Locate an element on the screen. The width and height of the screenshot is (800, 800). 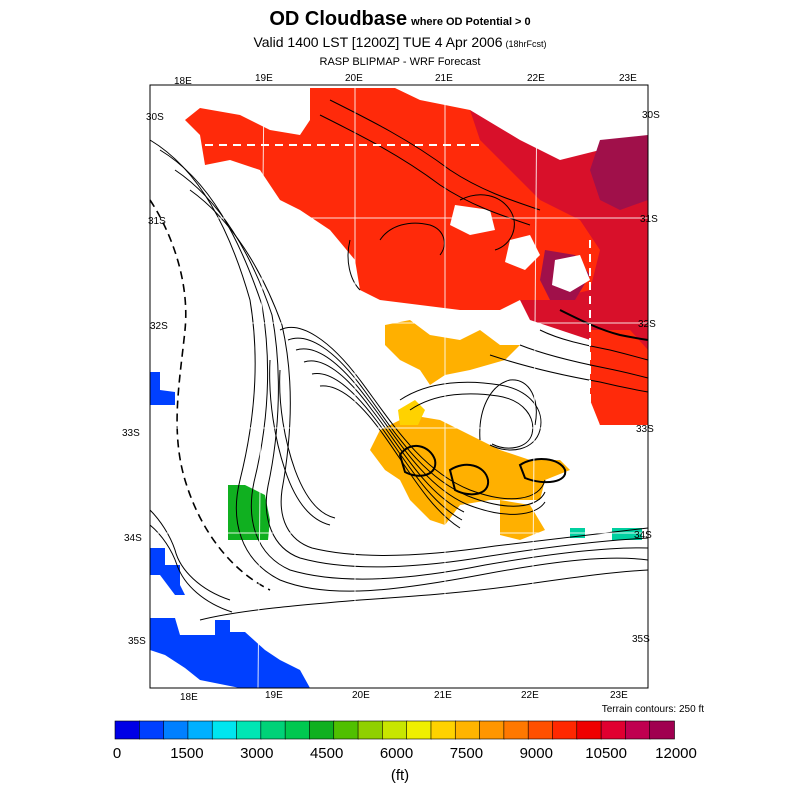
lon-top-20e: 20E is located at coordinates (354, 78).